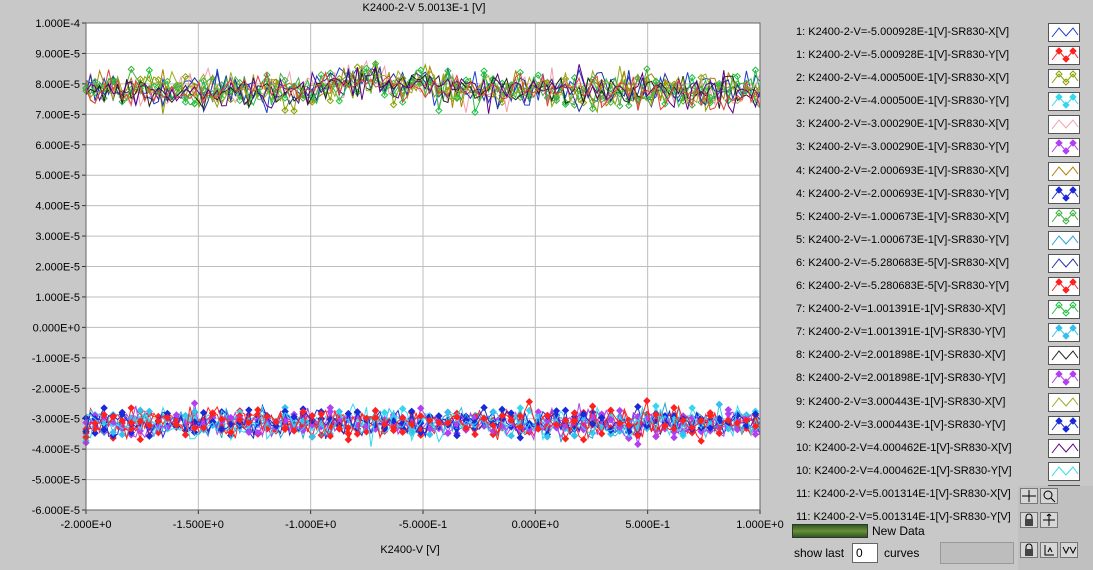  What do you see at coordinates (1049, 496) in the screenshot?
I see `zoom-icon` at bounding box center [1049, 496].